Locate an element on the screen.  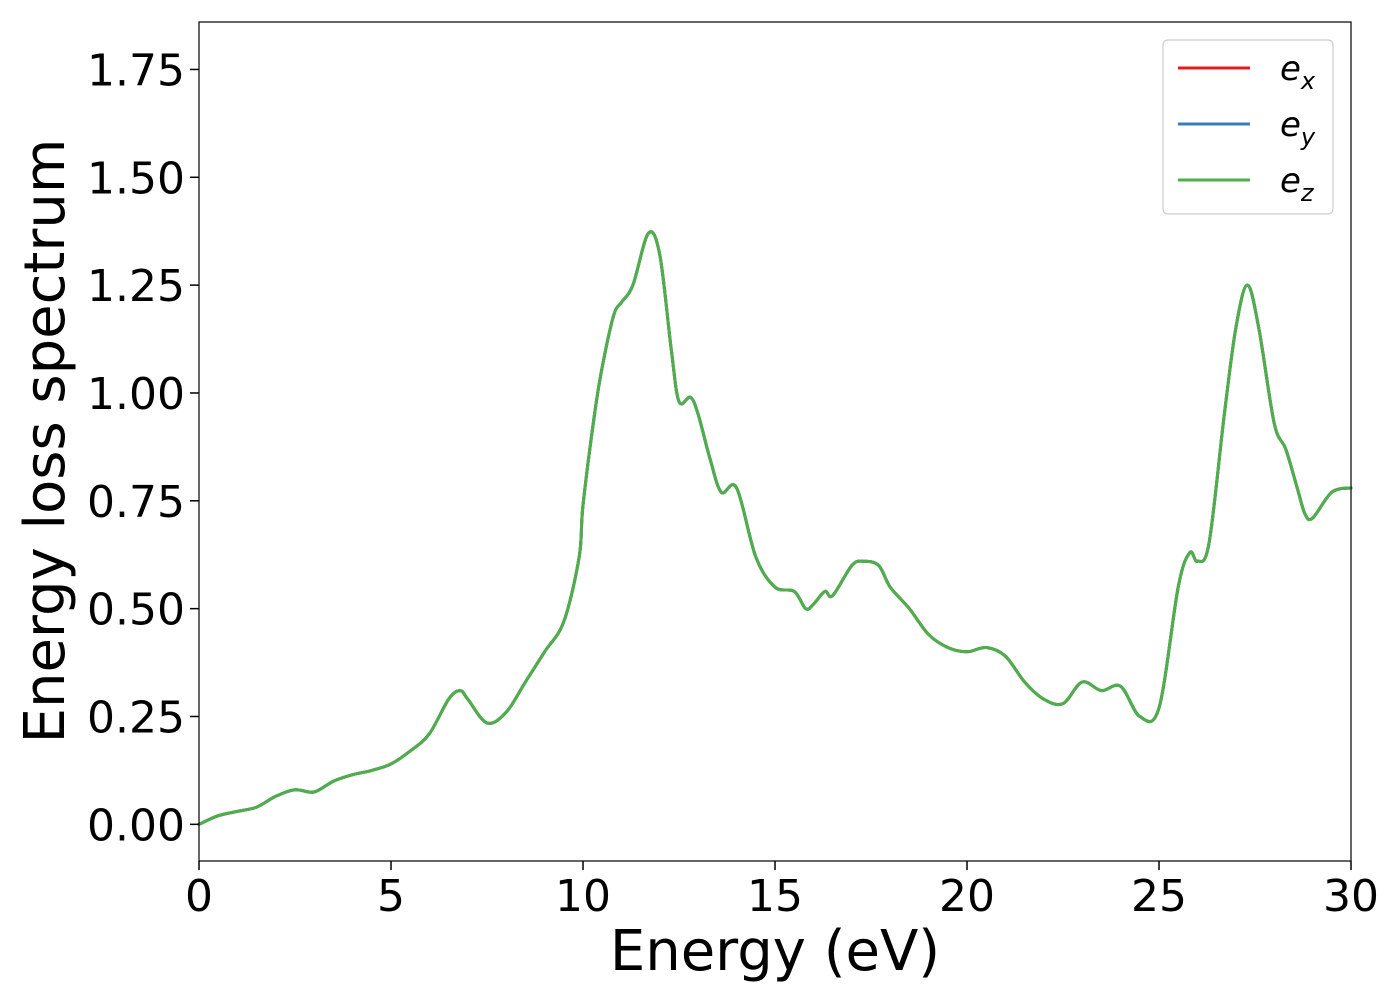
x-tick-label: 0 is located at coordinates (199, 896).